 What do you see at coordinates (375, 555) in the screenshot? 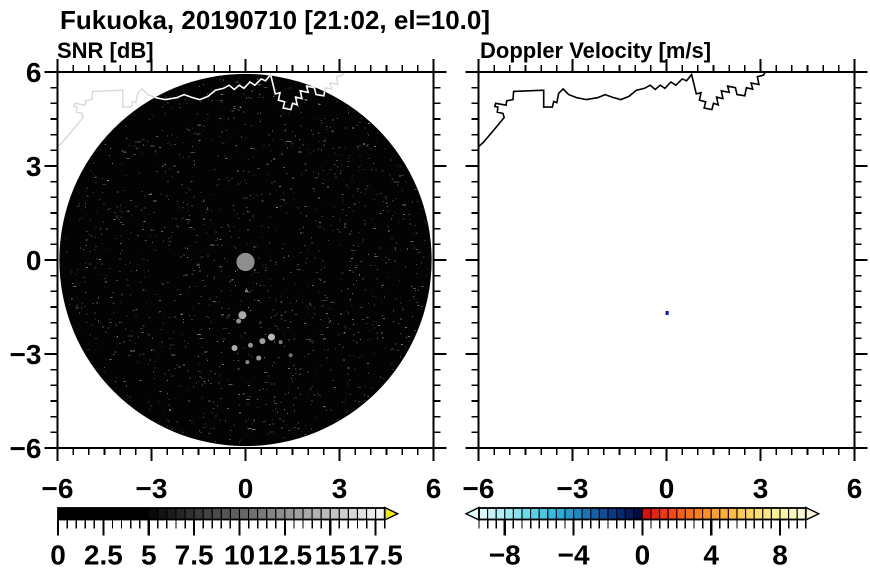
I see `colorbar-tick-label: 17.5` at bounding box center [375, 555].